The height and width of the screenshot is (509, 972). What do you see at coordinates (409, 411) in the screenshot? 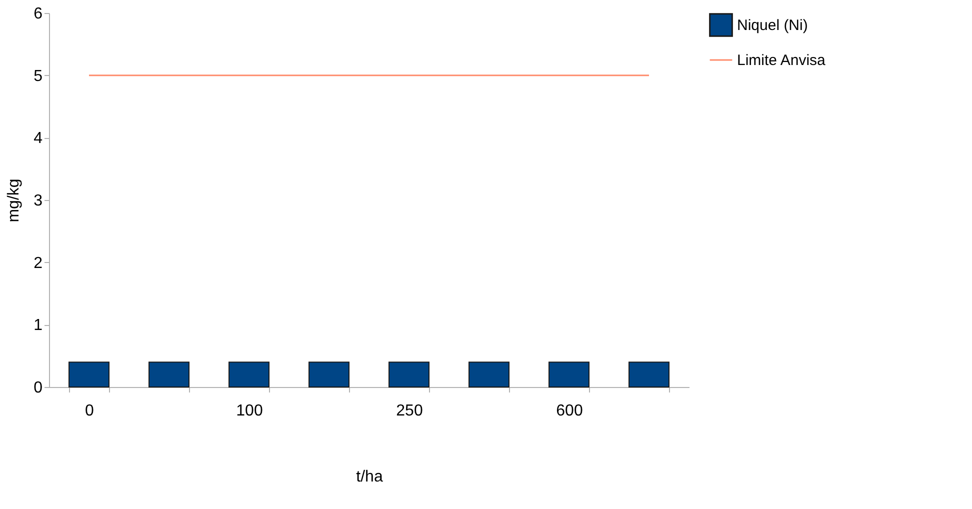
I see `x-tick-label: 250` at bounding box center [409, 411].